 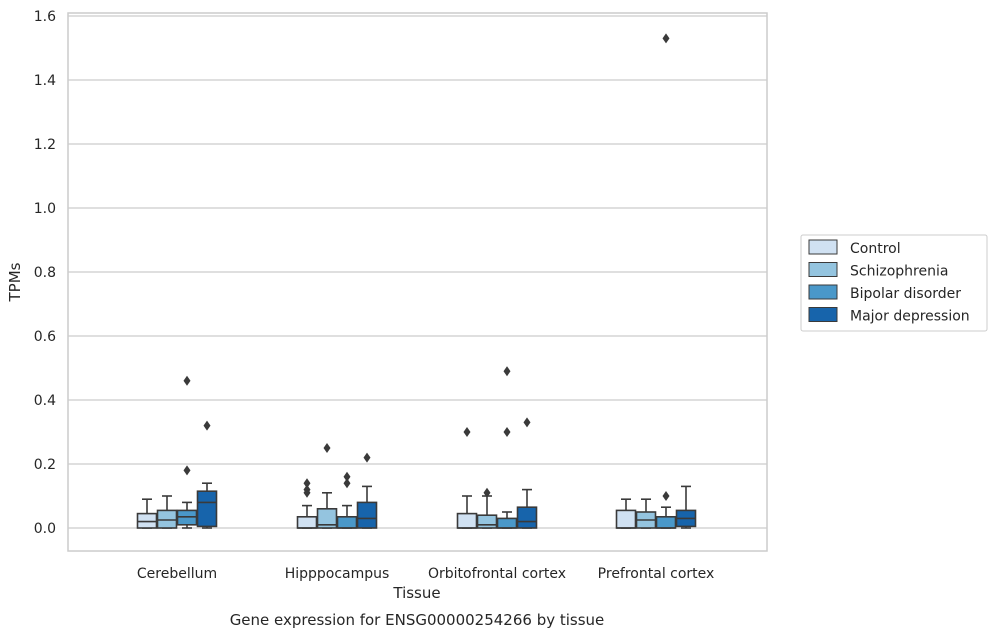 I want to click on y-axis-title: TPMs, so click(x=15, y=282).